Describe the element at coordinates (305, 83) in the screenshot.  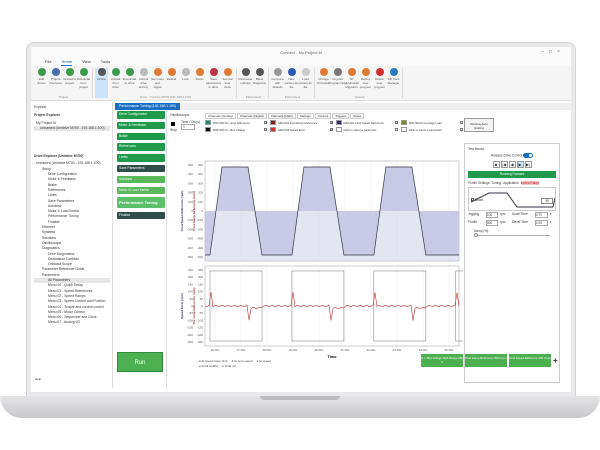
I see `ribbon-button: Load parameter file` at that location.